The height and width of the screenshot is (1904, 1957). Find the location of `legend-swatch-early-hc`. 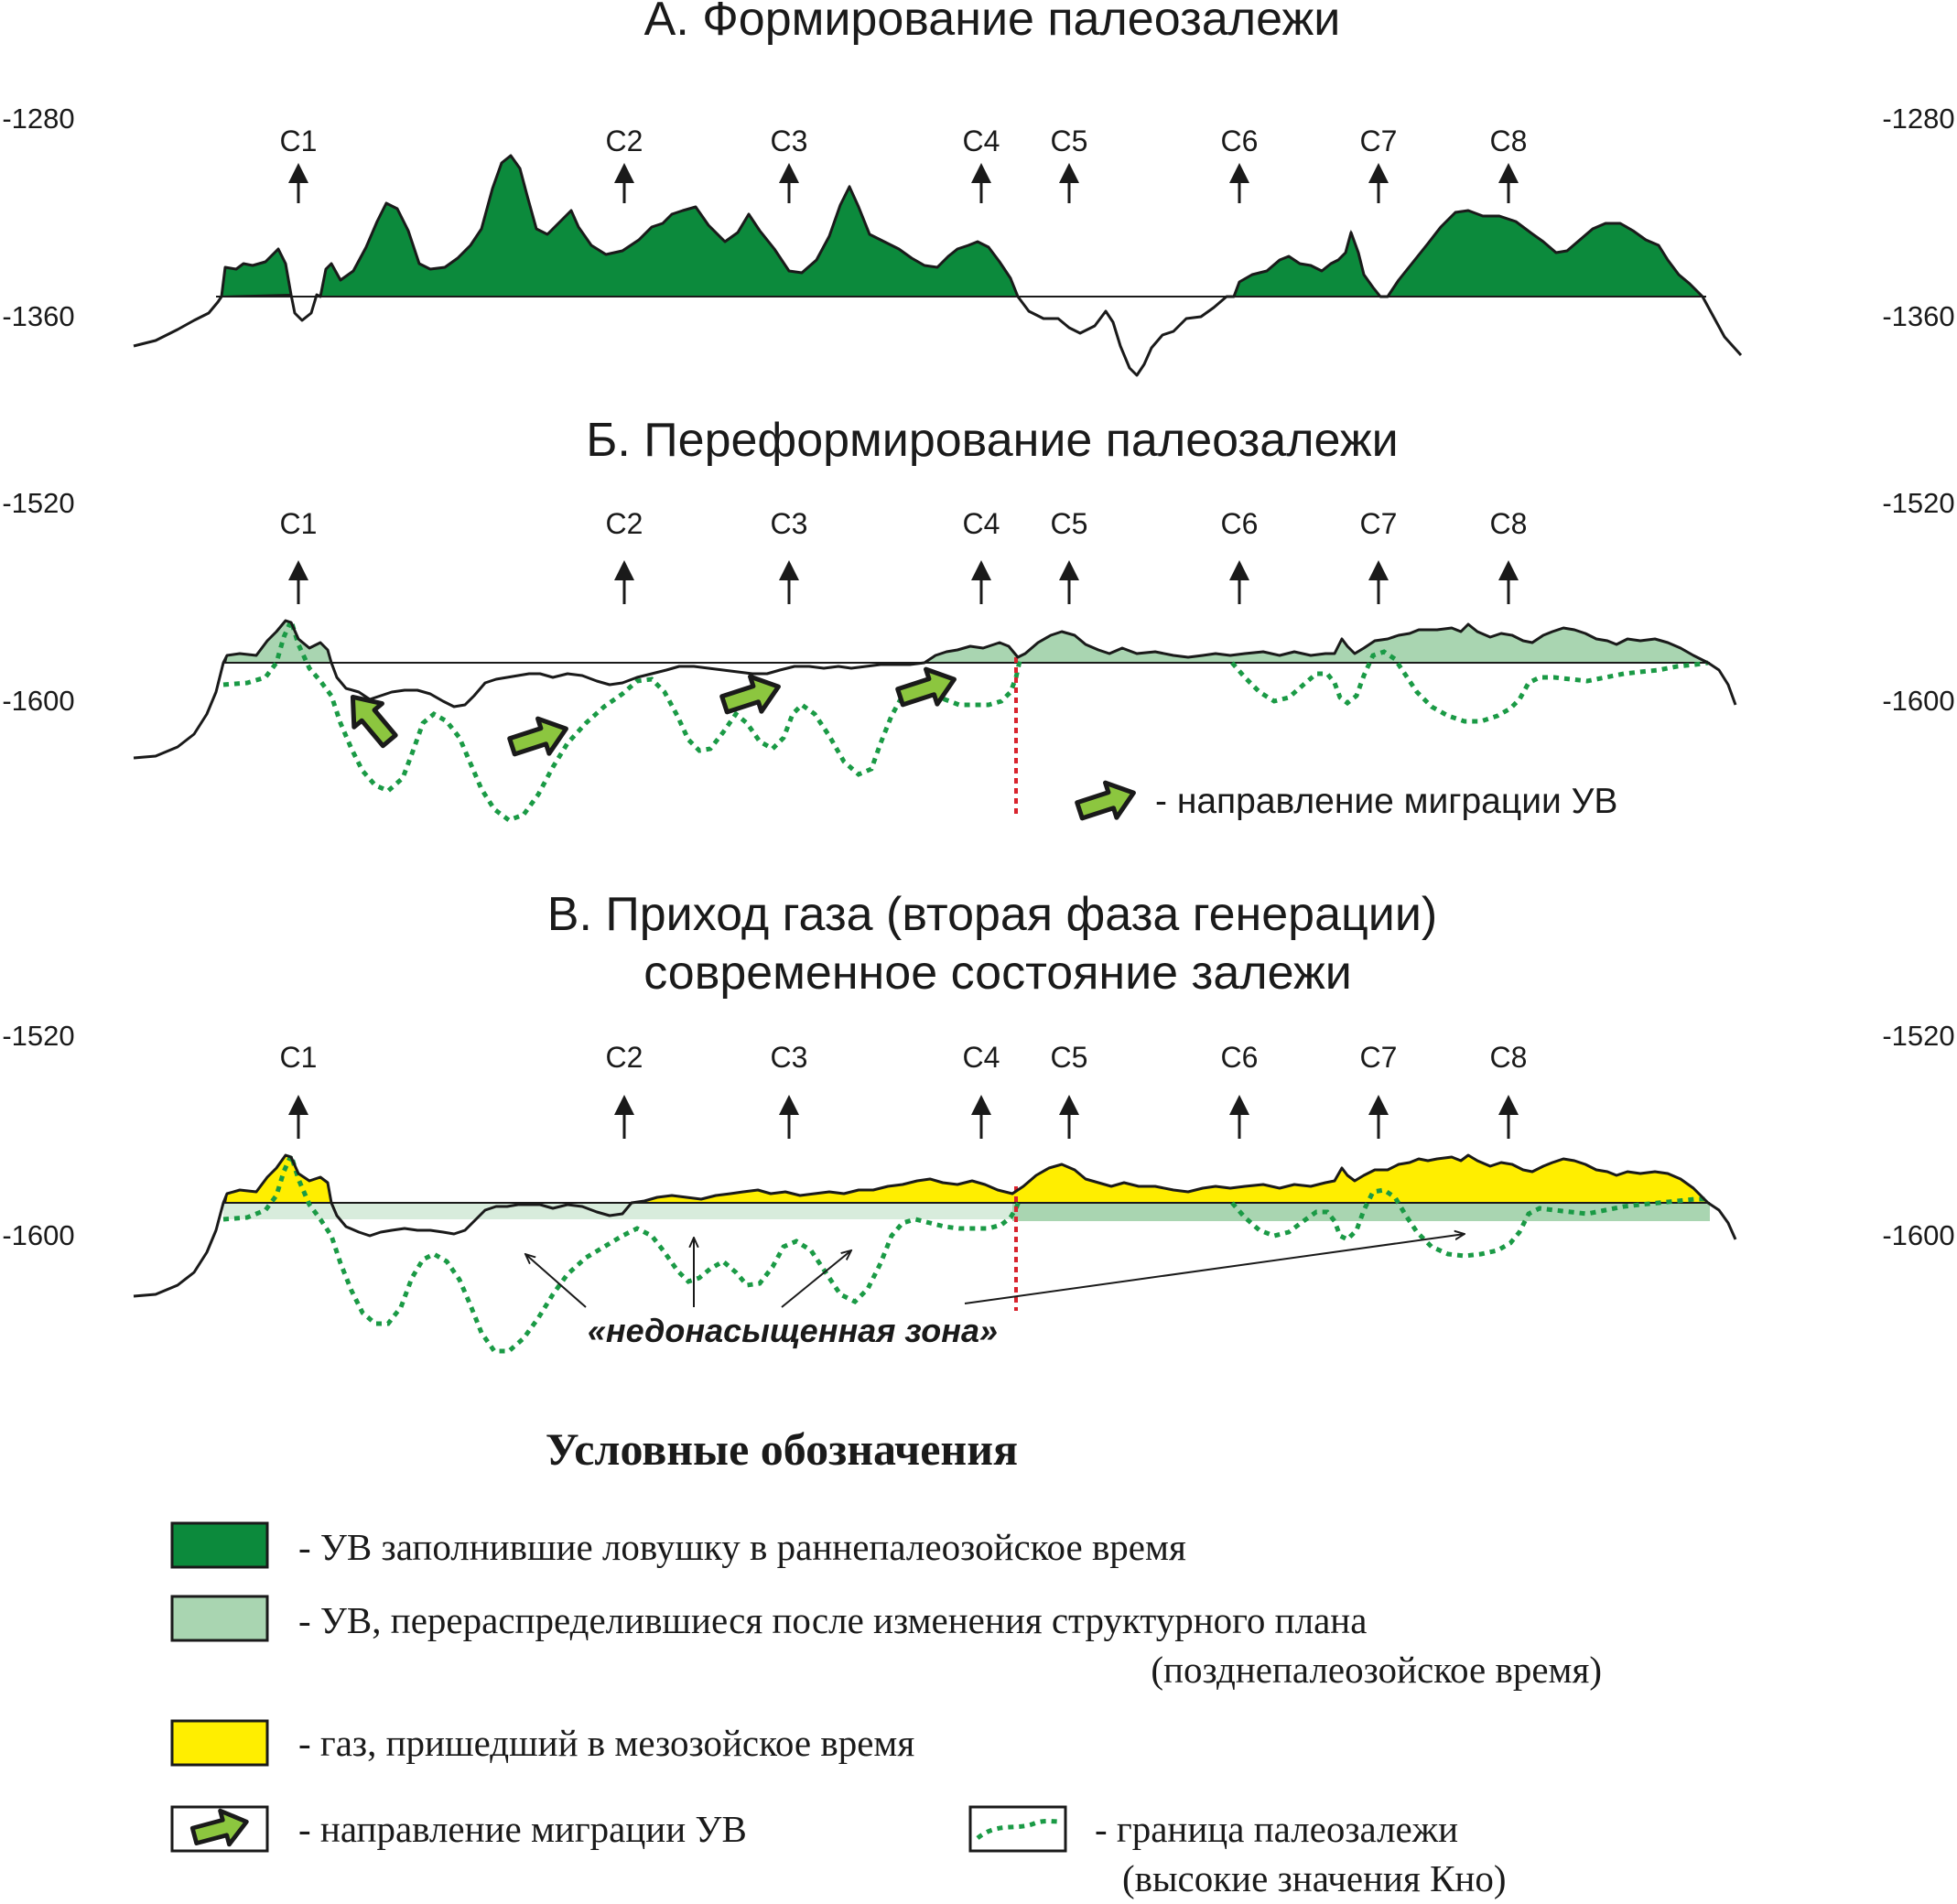

legend-swatch-early-hc is located at coordinates (219, 1545).